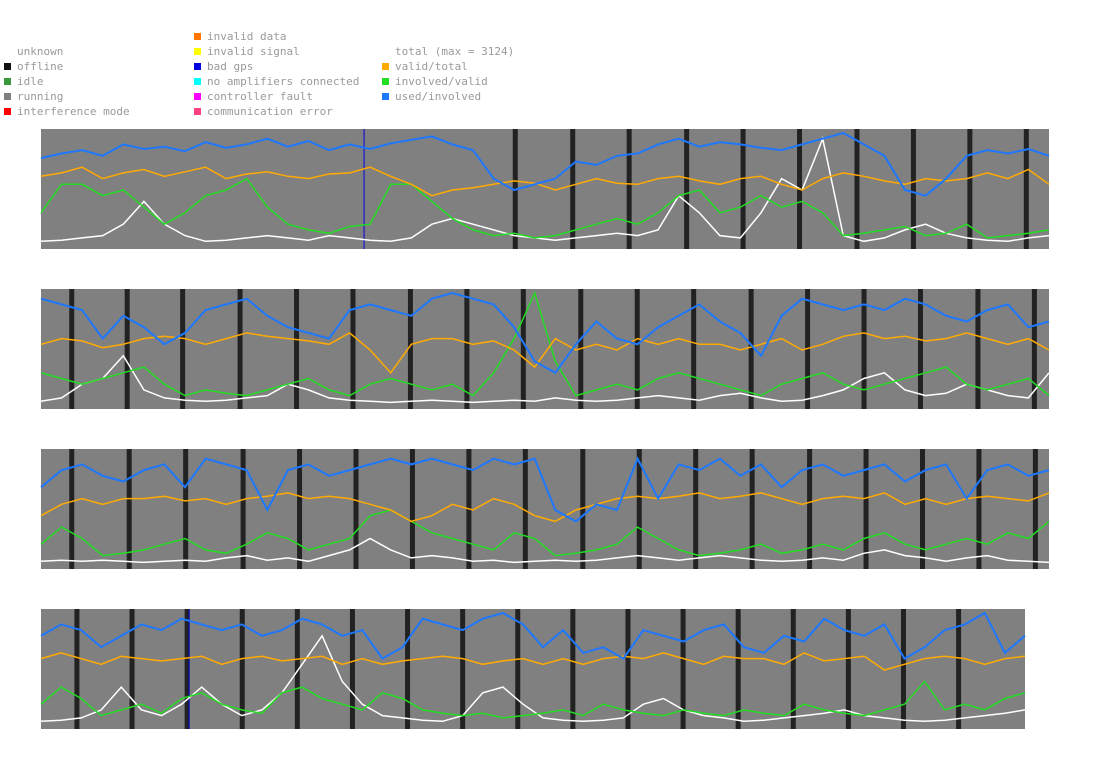 The image size is (1095, 764). What do you see at coordinates (455, 51) in the screenshot?
I see `legend-label: total (max = 3124)` at bounding box center [455, 51].